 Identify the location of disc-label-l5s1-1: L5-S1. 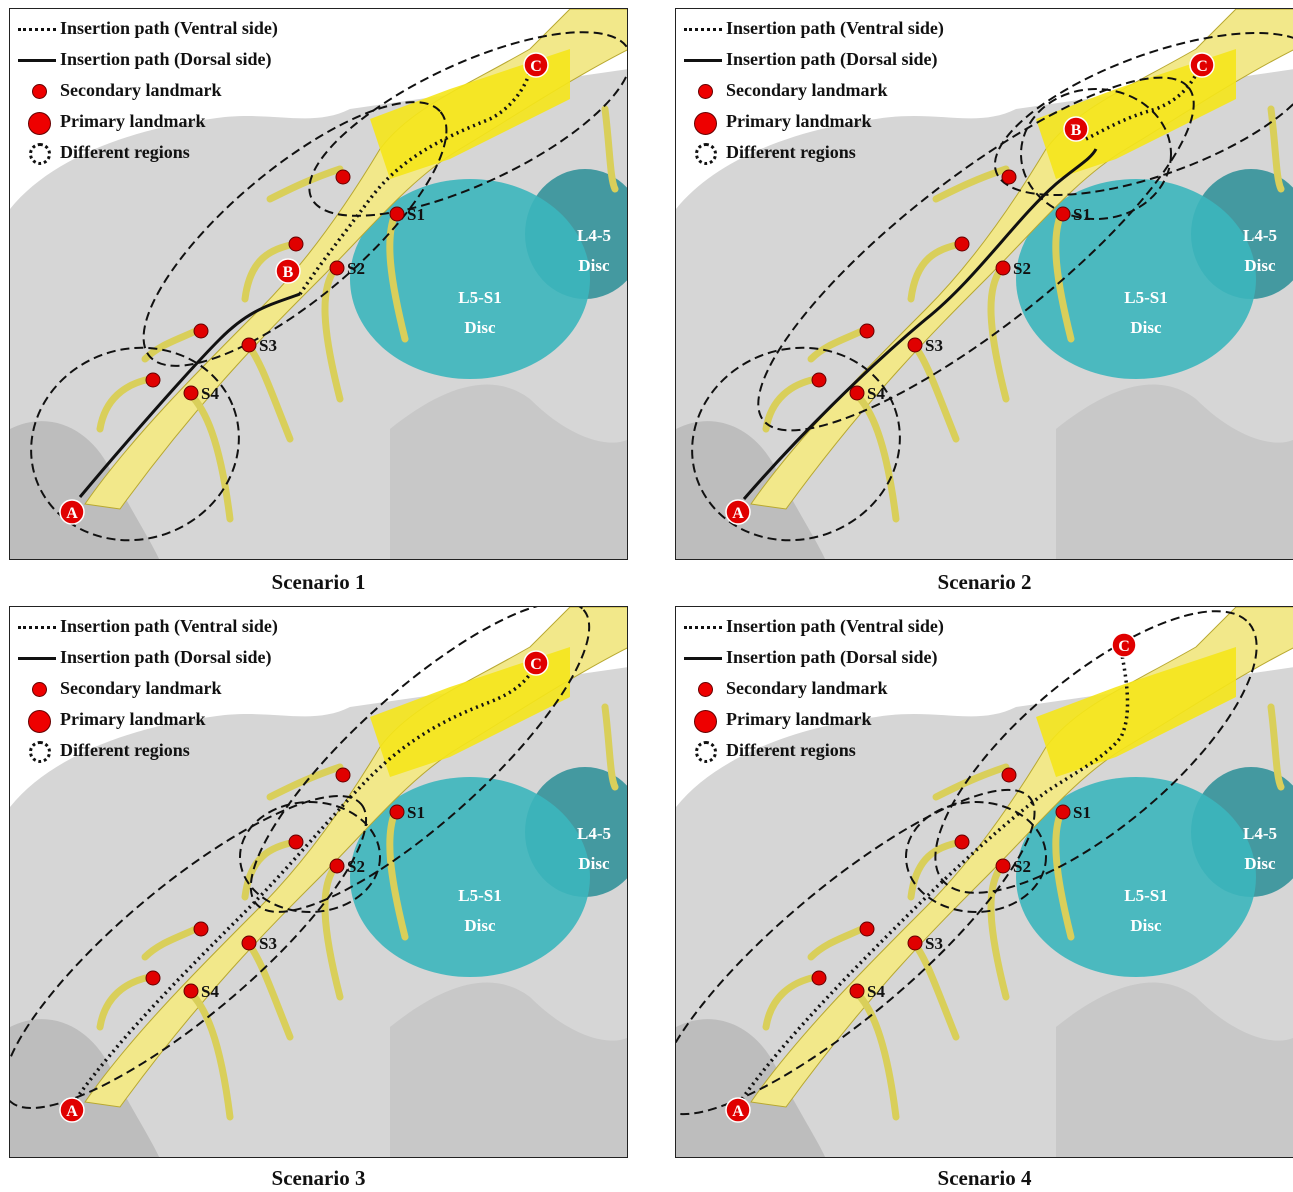
(479, 895).